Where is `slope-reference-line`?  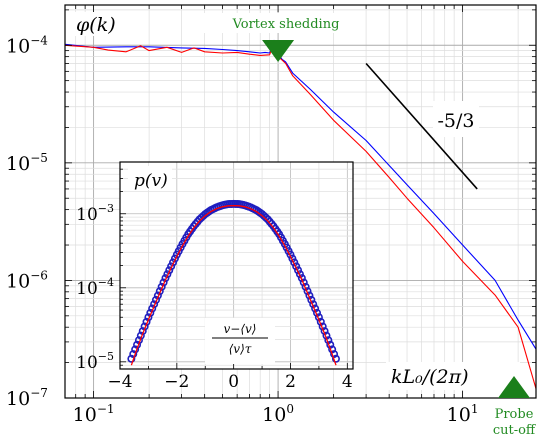
slope-reference-line is located at coordinates (421, 126).